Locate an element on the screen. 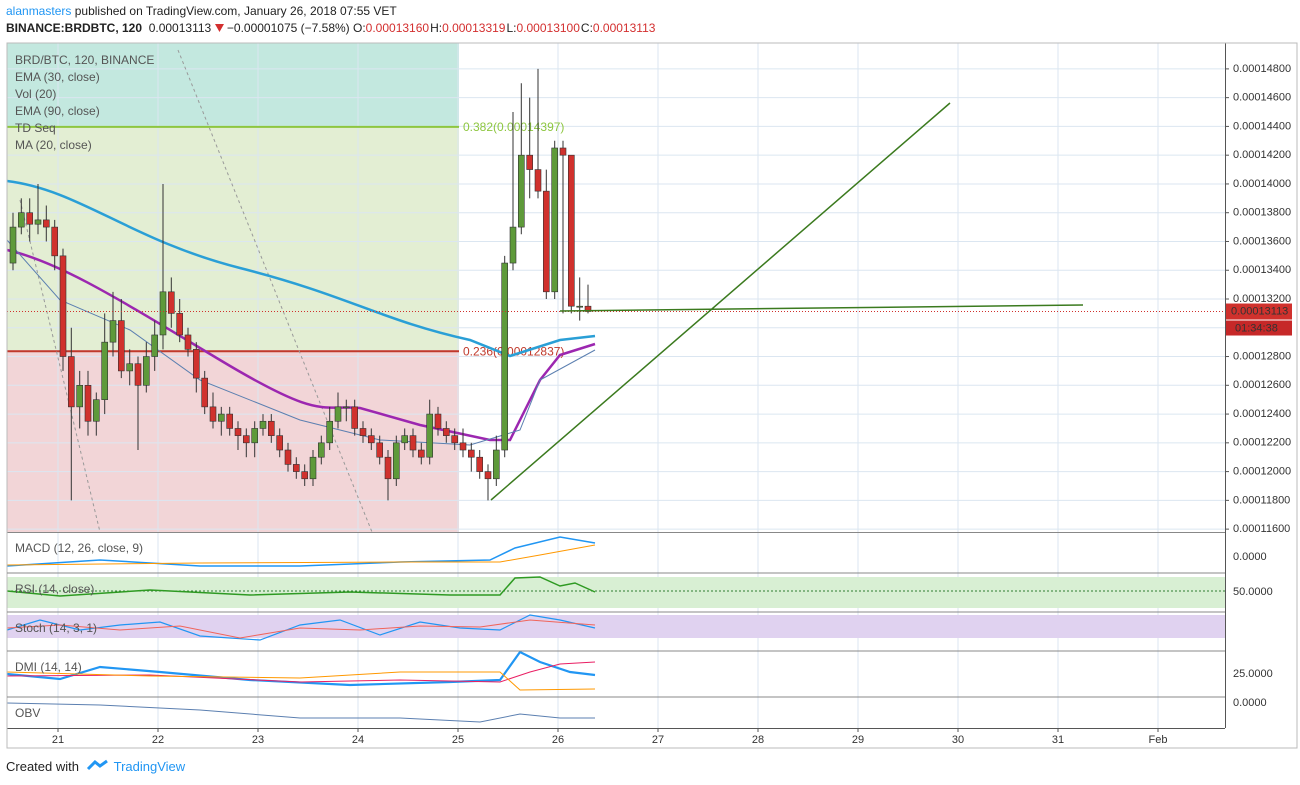 The image size is (1300, 785). indicator-axis-label: 25.0000 is located at coordinates (1253, 674).